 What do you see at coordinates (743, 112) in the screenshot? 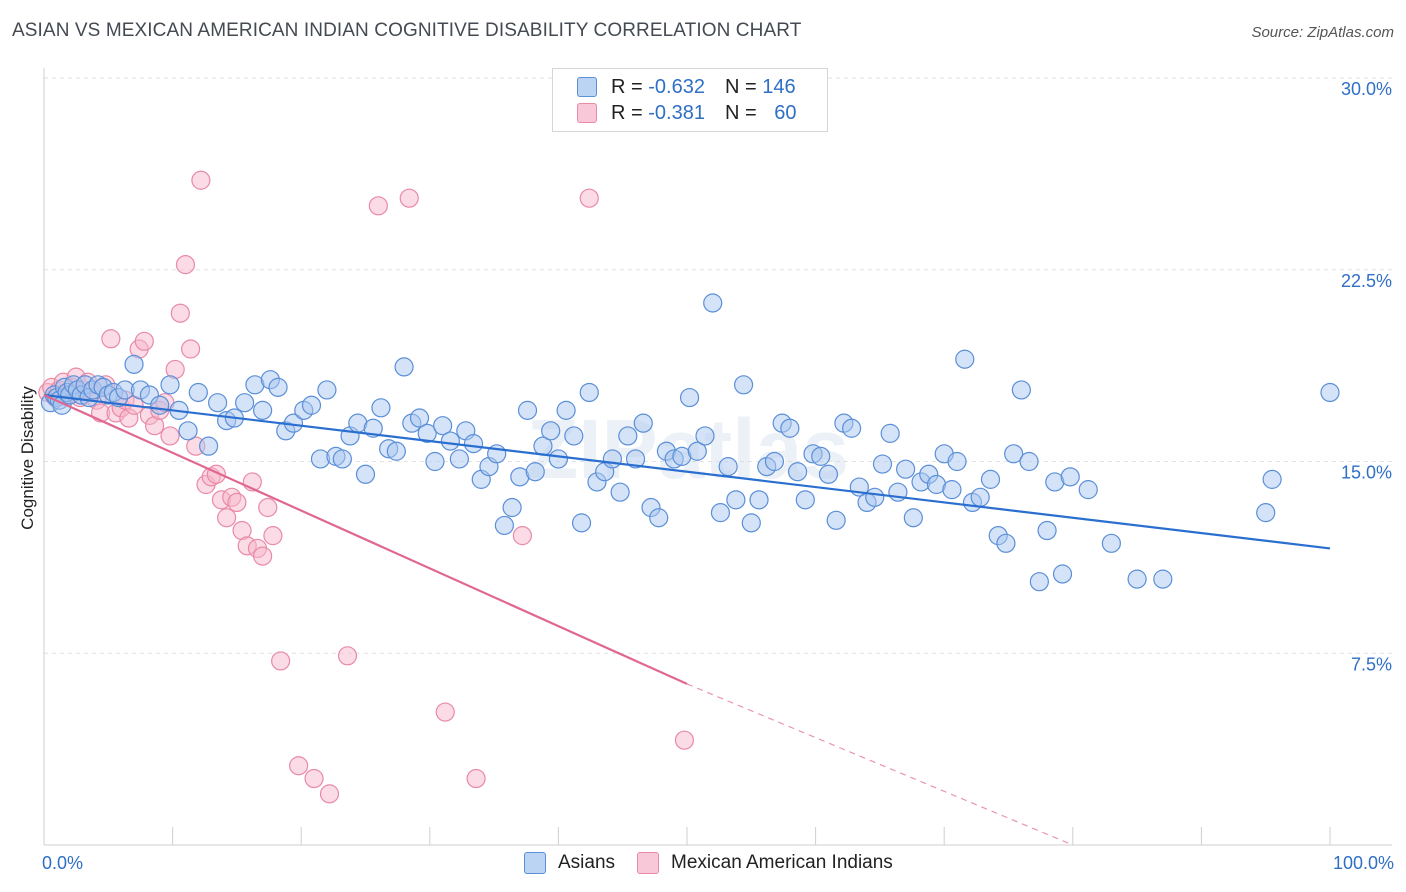
I see `legend-mexican-n-label: N =` at bounding box center [743, 112].